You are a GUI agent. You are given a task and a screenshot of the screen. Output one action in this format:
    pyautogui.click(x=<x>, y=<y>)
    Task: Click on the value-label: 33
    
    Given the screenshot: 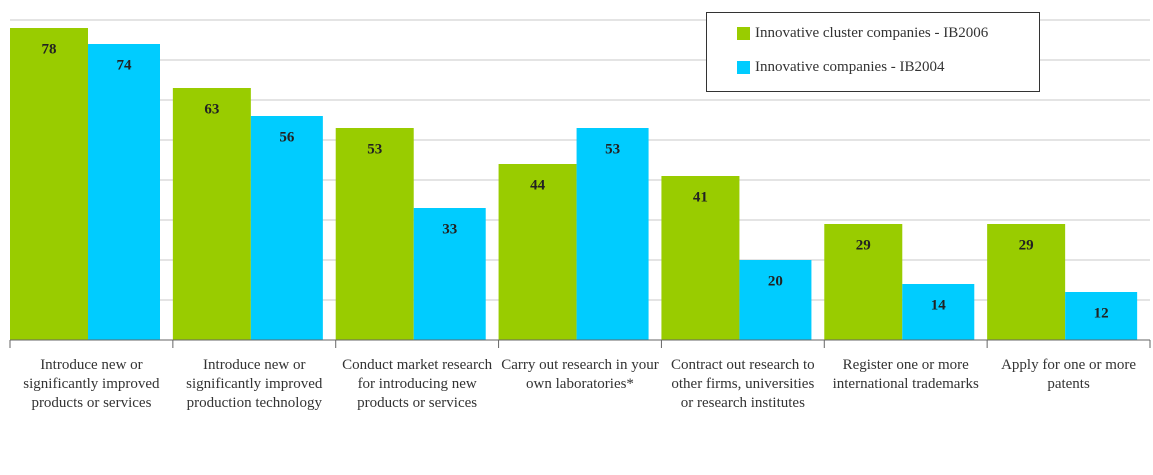 What is the action you would take?
    pyautogui.click(x=449, y=229)
    